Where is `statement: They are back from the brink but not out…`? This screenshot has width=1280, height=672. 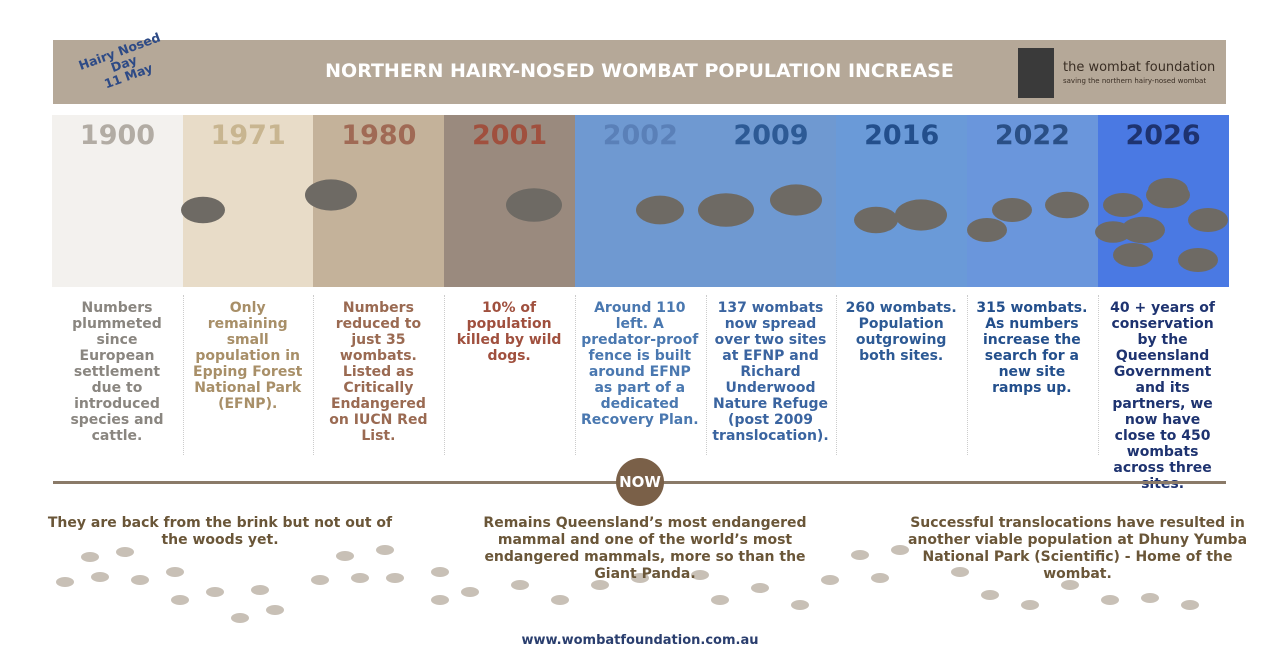 statement: They are back from the brink but not out… is located at coordinates (220, 531).